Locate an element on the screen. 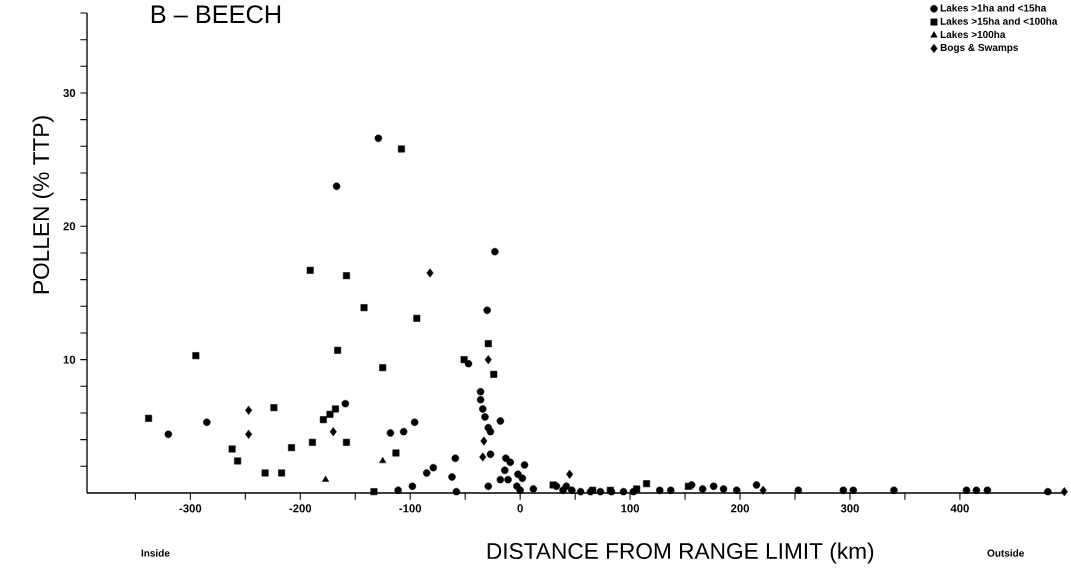  text: Outside is located at coordinates (1005, 553).